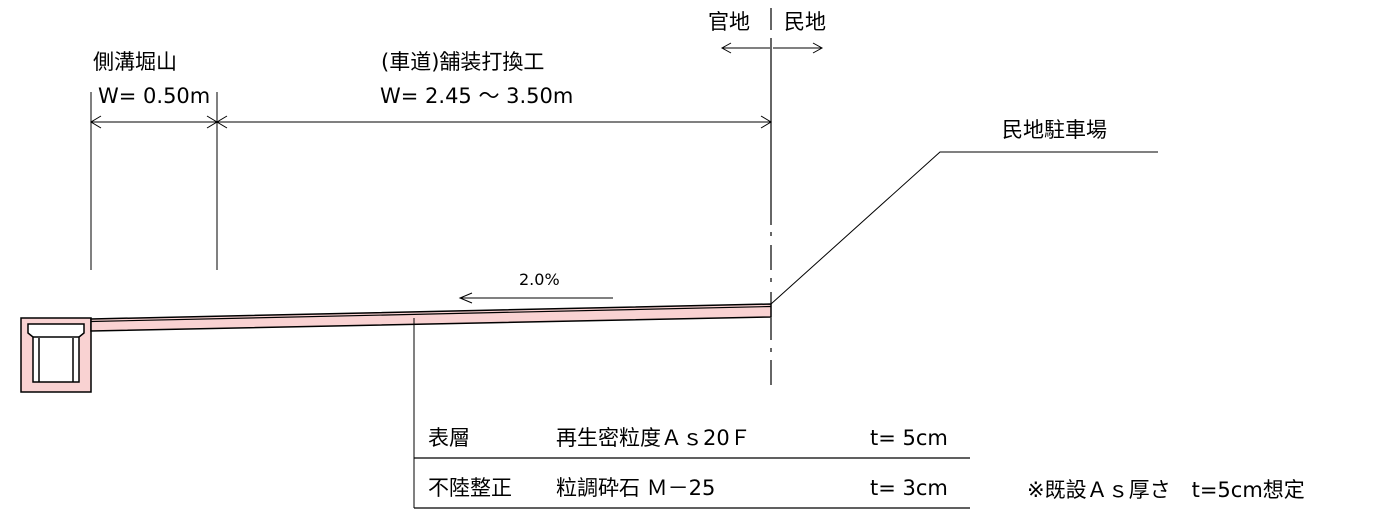 This screenshot has height=513, width=1392. Describe the element at coordinates (772, 48) in the screenshot. I see `boundary-arrows` at that location.